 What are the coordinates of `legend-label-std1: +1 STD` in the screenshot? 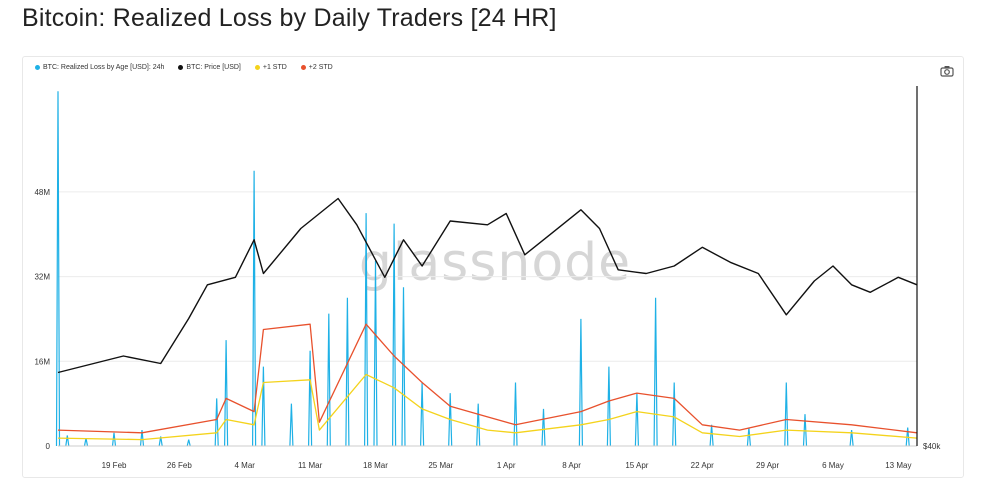 It's located at (274, 67).